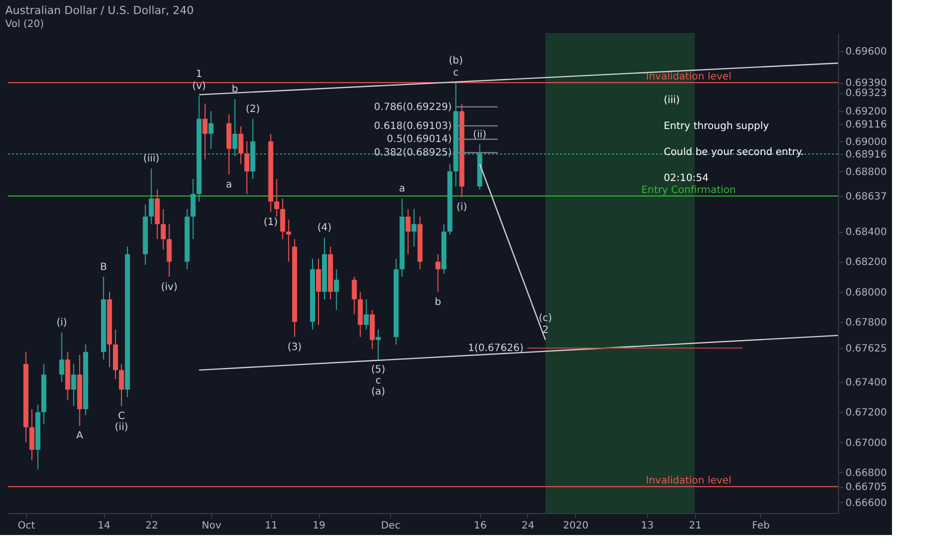  What do you see at coordinates (24, 24) in the screenshot?
I see `chart-subtitle: Vol (20)` at bounding box center [24, 24].